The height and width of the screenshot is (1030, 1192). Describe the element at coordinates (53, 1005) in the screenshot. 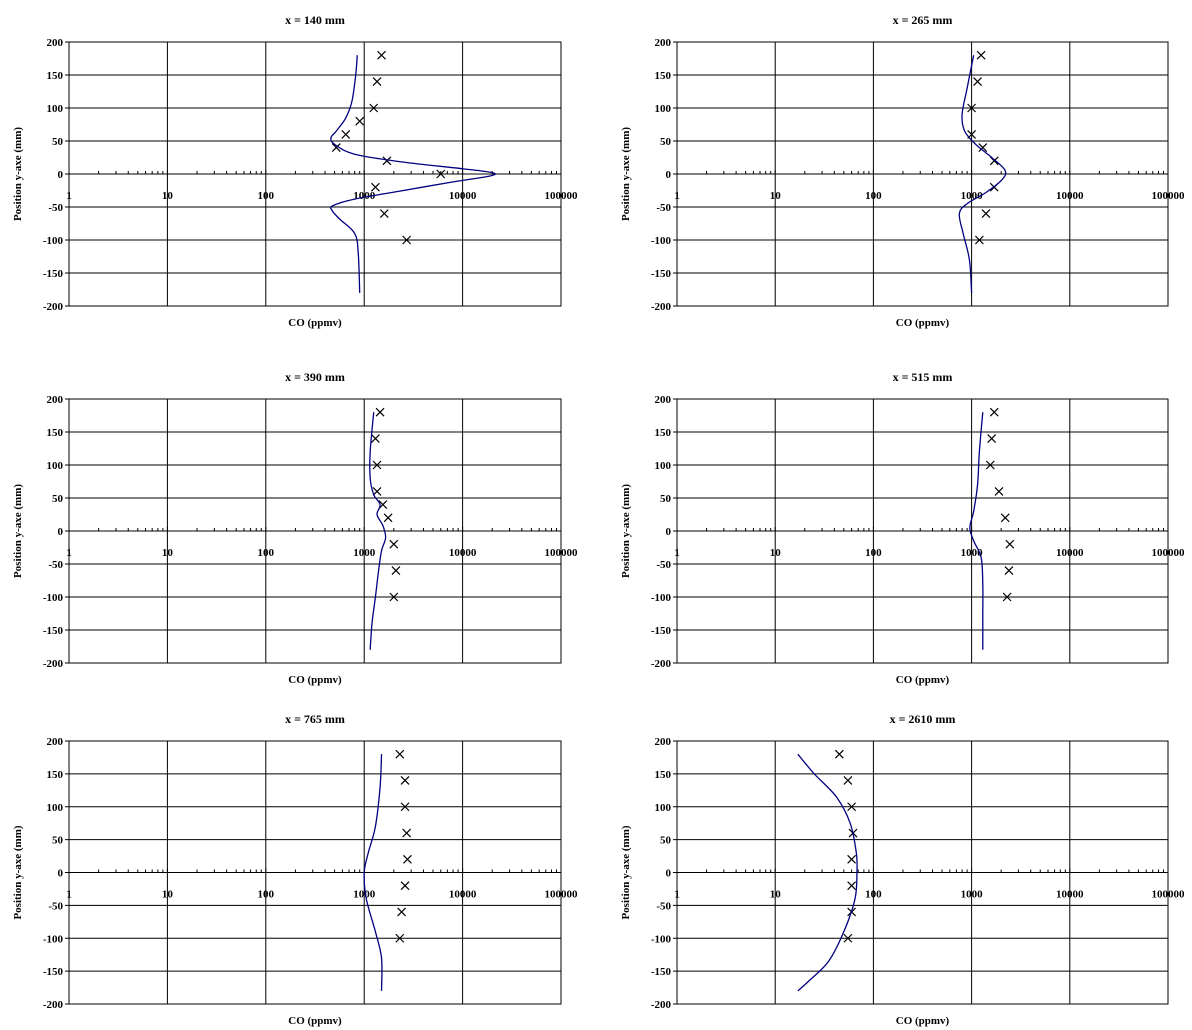

I see `y-tick-label: -200` at that location.